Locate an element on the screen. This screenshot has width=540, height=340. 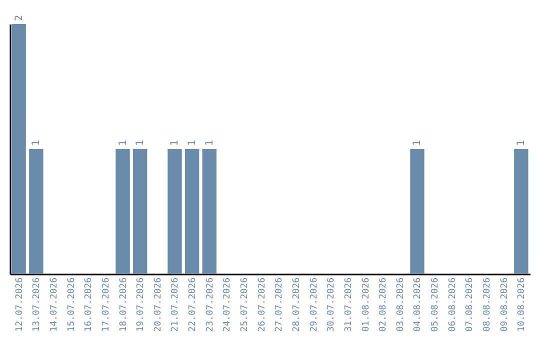
x-tick-label: 27.07.2026 is located at coordinates (279, 305).